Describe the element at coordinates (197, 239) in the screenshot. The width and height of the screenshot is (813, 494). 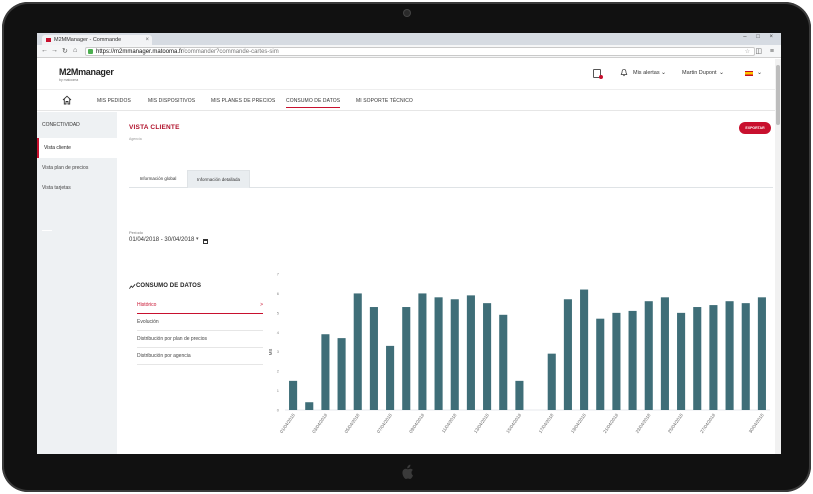
I see `period-caret-down-icon: ▾` at that location.